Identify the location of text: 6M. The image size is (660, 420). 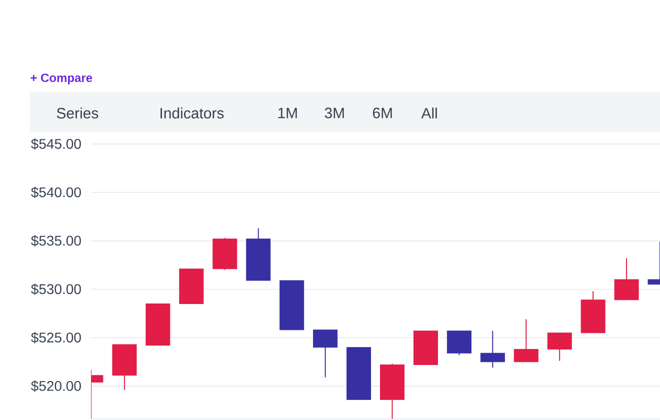
(382, 113).